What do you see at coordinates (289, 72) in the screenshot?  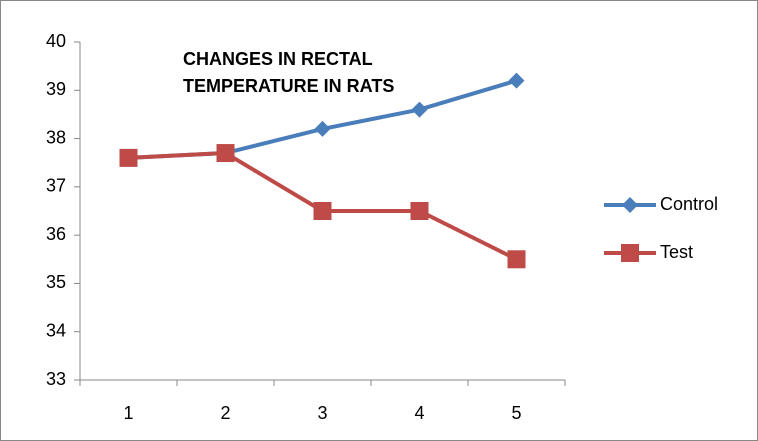 I see `chart-title: CHANGES IN RECTAL TEMPERATURE IN RATS` at bounding box center [289, 72].